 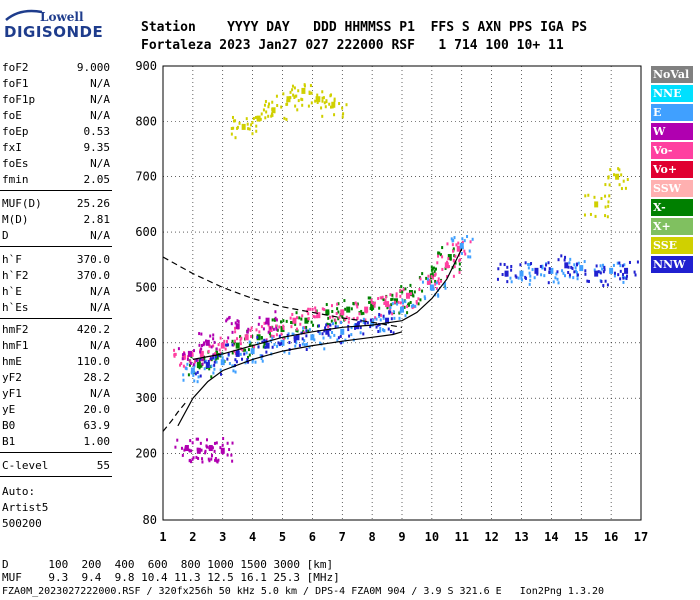 I want to click on x-tick-label: 9, so click(x=401, y=537).